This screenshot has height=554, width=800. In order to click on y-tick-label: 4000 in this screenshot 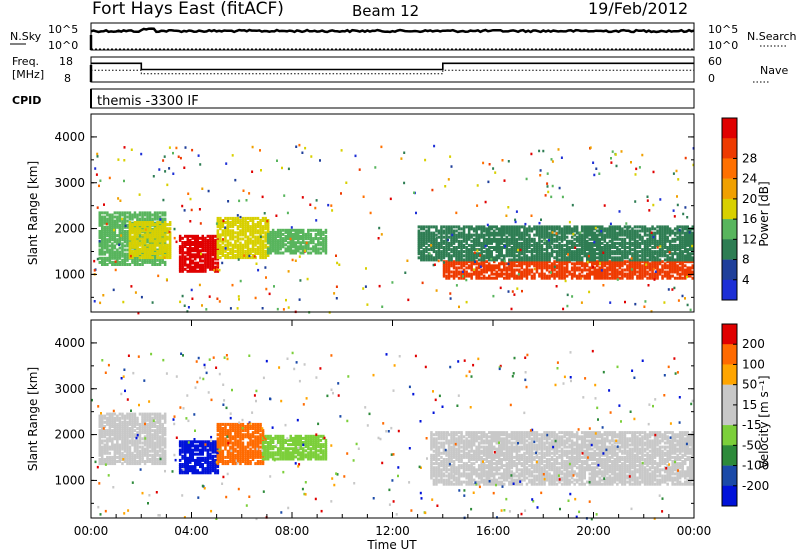, I will do `click(69, 137)`.